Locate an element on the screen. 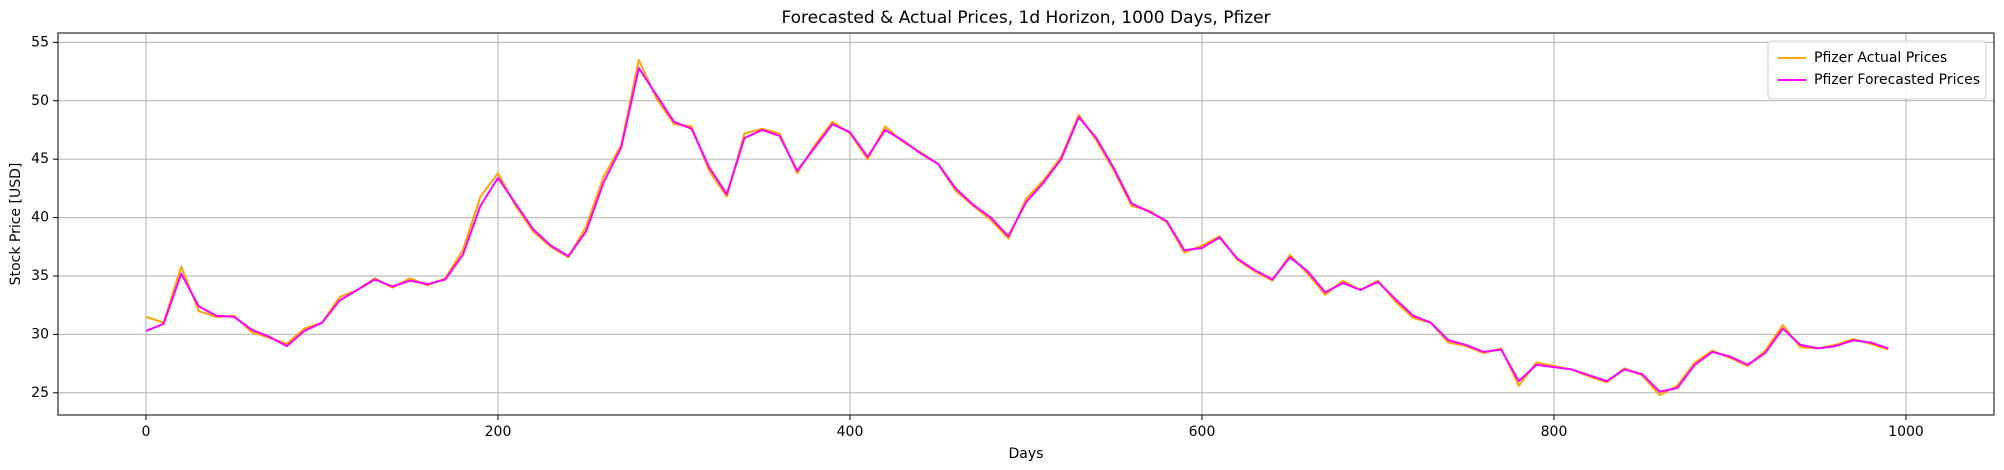 This screenshot has height=470, width=2004. y-tick-label: 35 is located at coordinates (40, 276).